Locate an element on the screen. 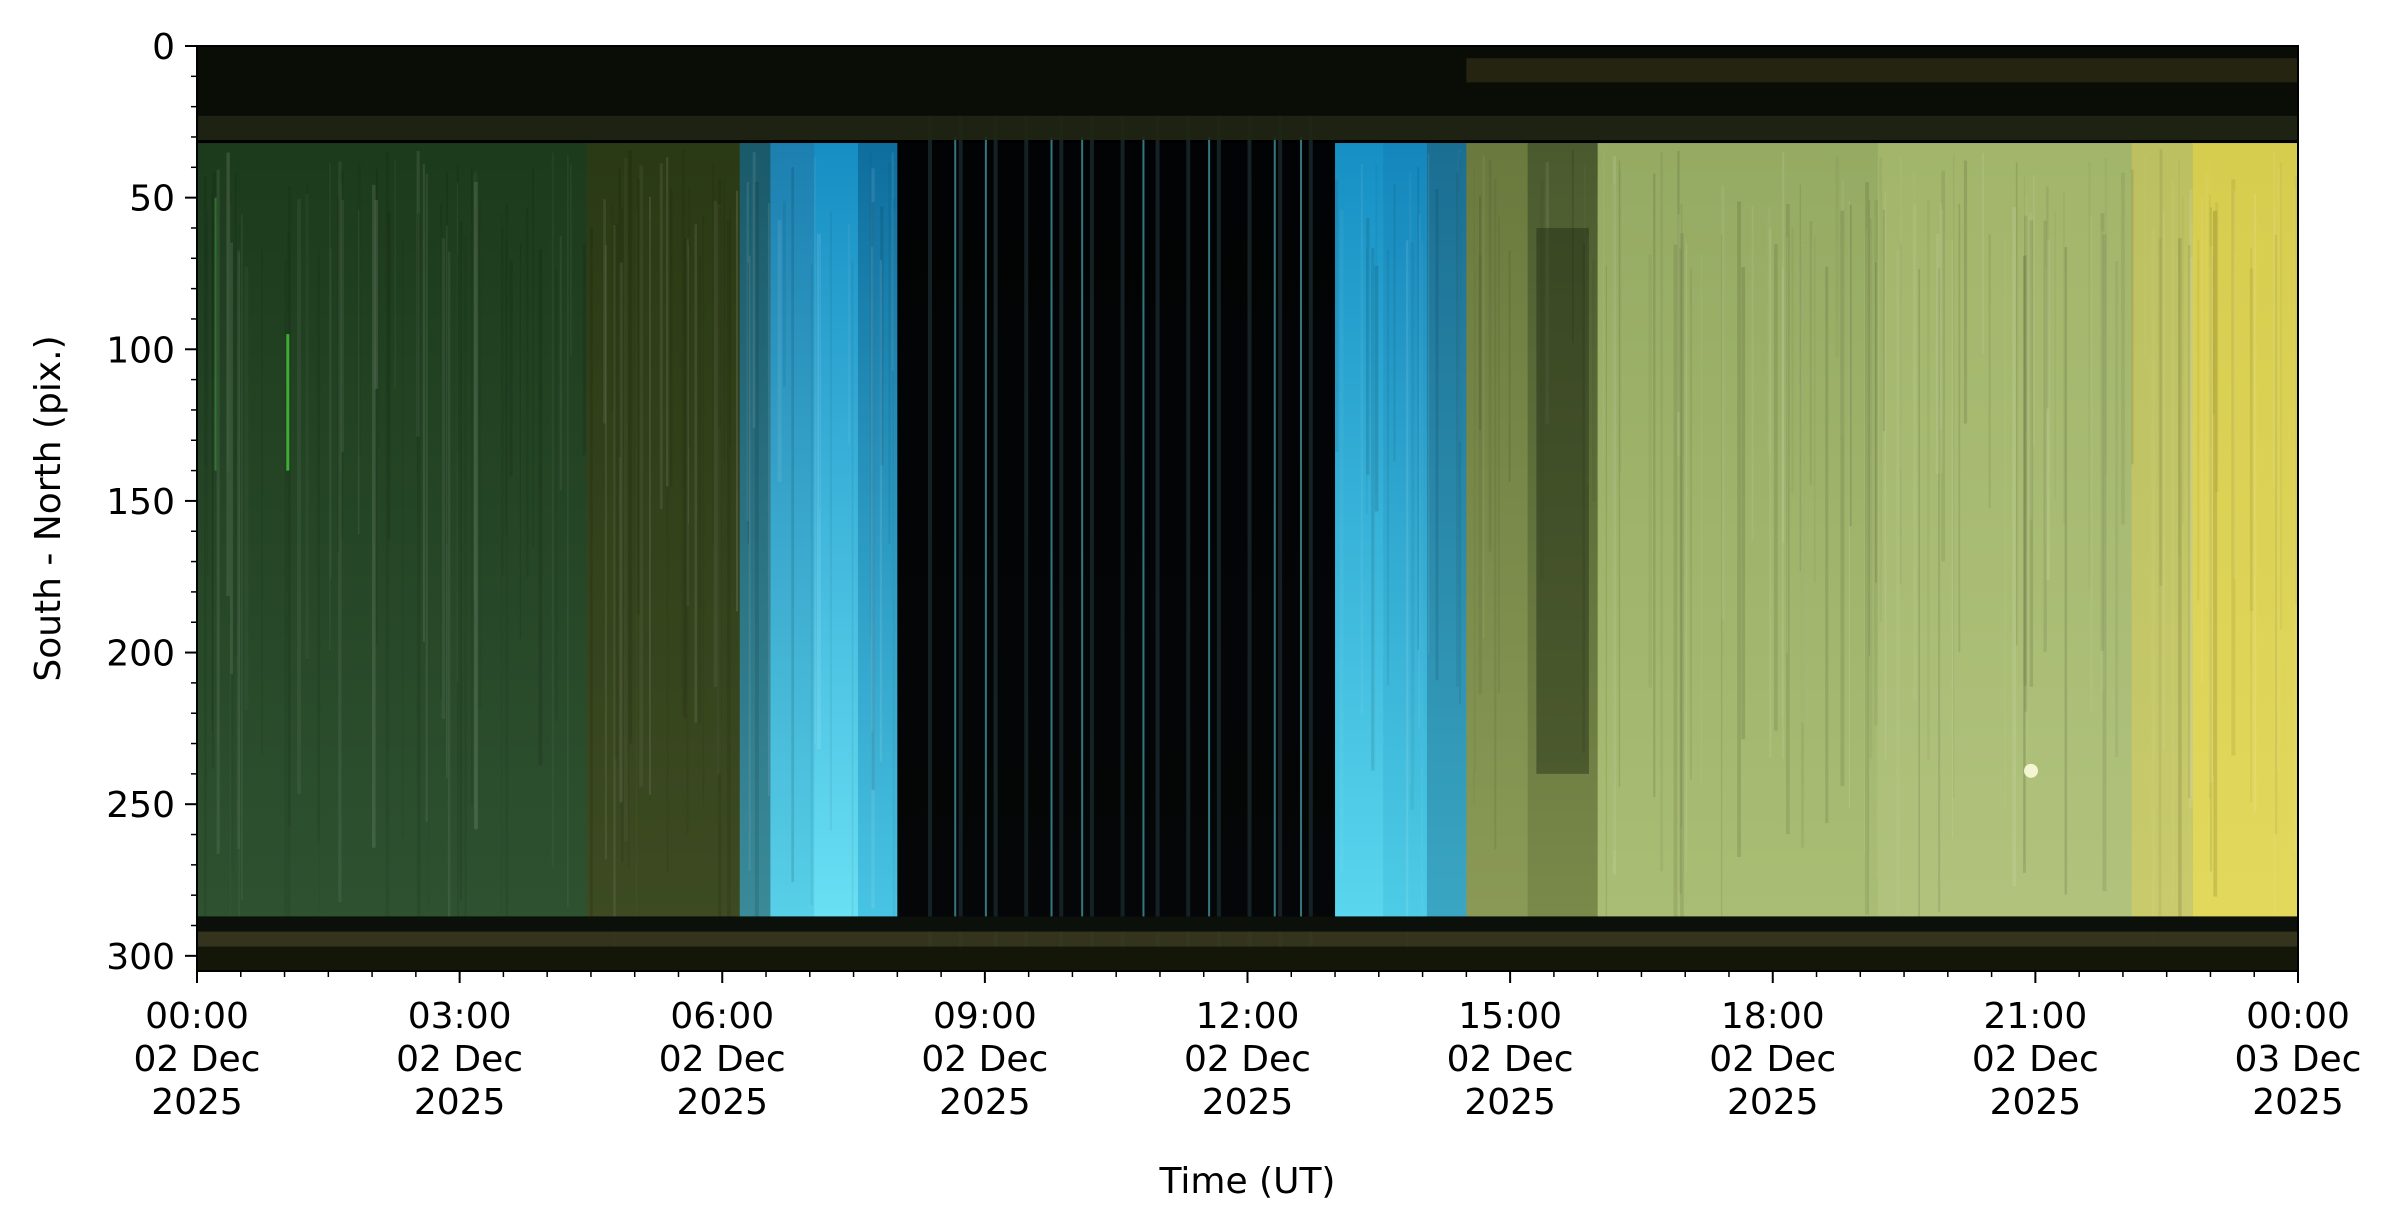  x-tick-label: 15:00 02 Dec 2025 is located at coordinates (1510, 1059).